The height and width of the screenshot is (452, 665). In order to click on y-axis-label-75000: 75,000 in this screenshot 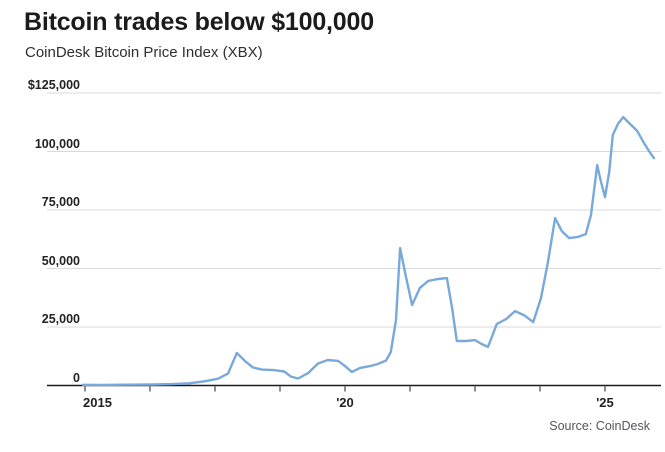, I will do `click(60, 202)`.